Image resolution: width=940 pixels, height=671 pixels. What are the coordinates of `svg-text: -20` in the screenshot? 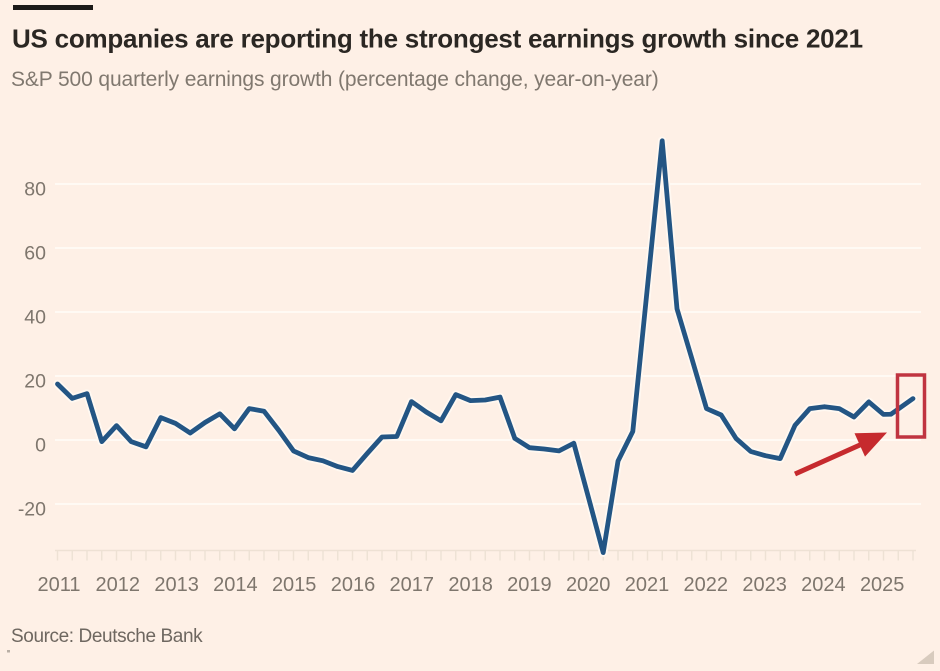 It's located at (32, 510).